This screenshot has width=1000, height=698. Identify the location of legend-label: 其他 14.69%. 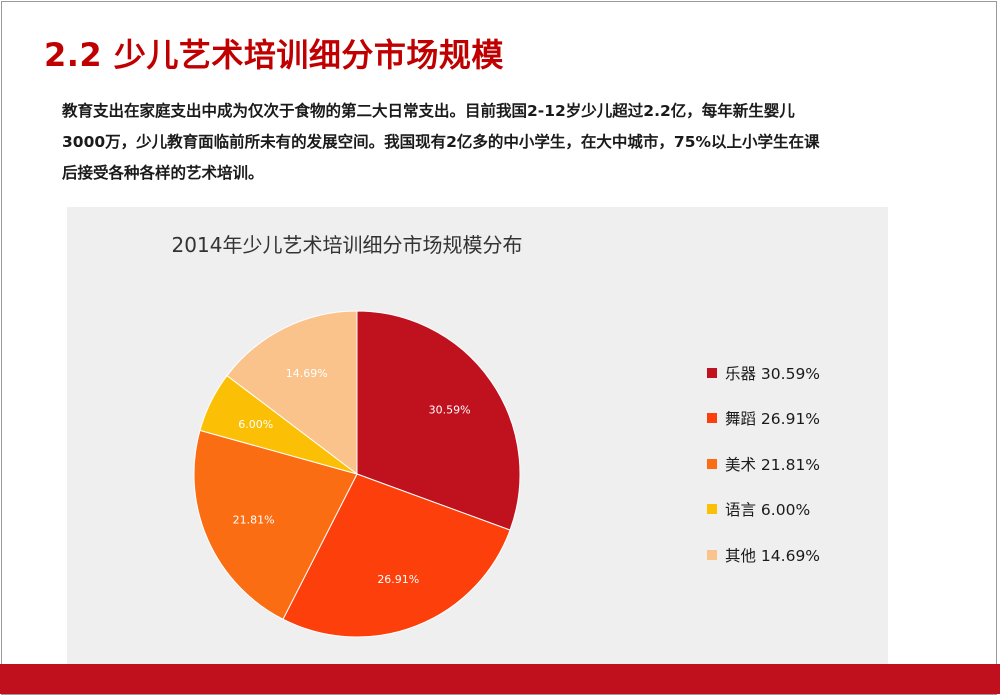
(773, 555).